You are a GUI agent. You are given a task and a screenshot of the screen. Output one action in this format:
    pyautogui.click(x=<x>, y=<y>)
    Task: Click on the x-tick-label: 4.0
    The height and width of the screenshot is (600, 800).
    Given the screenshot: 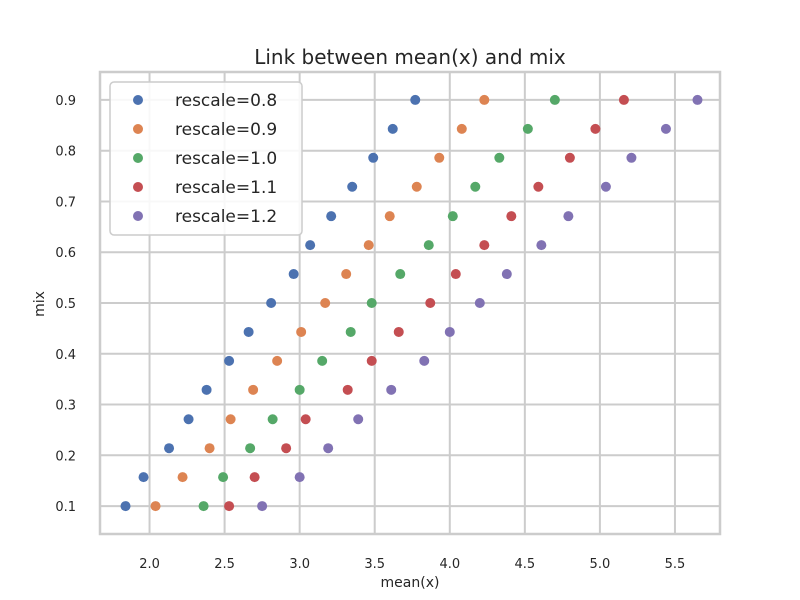 What is the action you would take?
    pyautogui.click(x=449, y=564)
    